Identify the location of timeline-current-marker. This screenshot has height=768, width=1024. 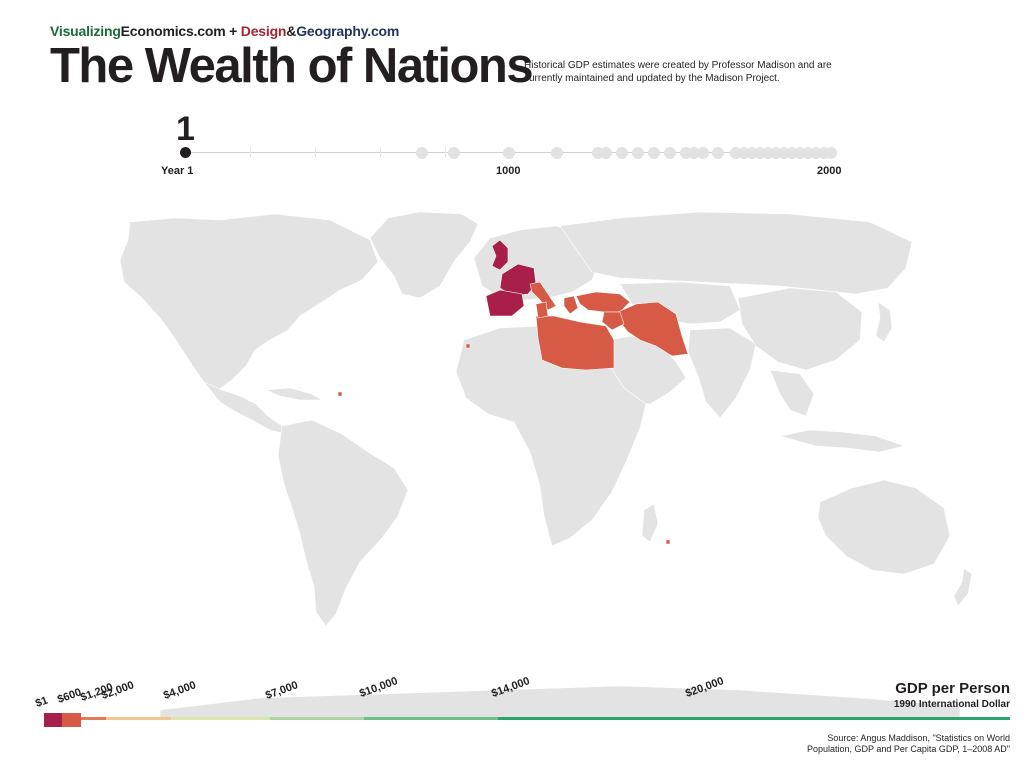
(185, 152).